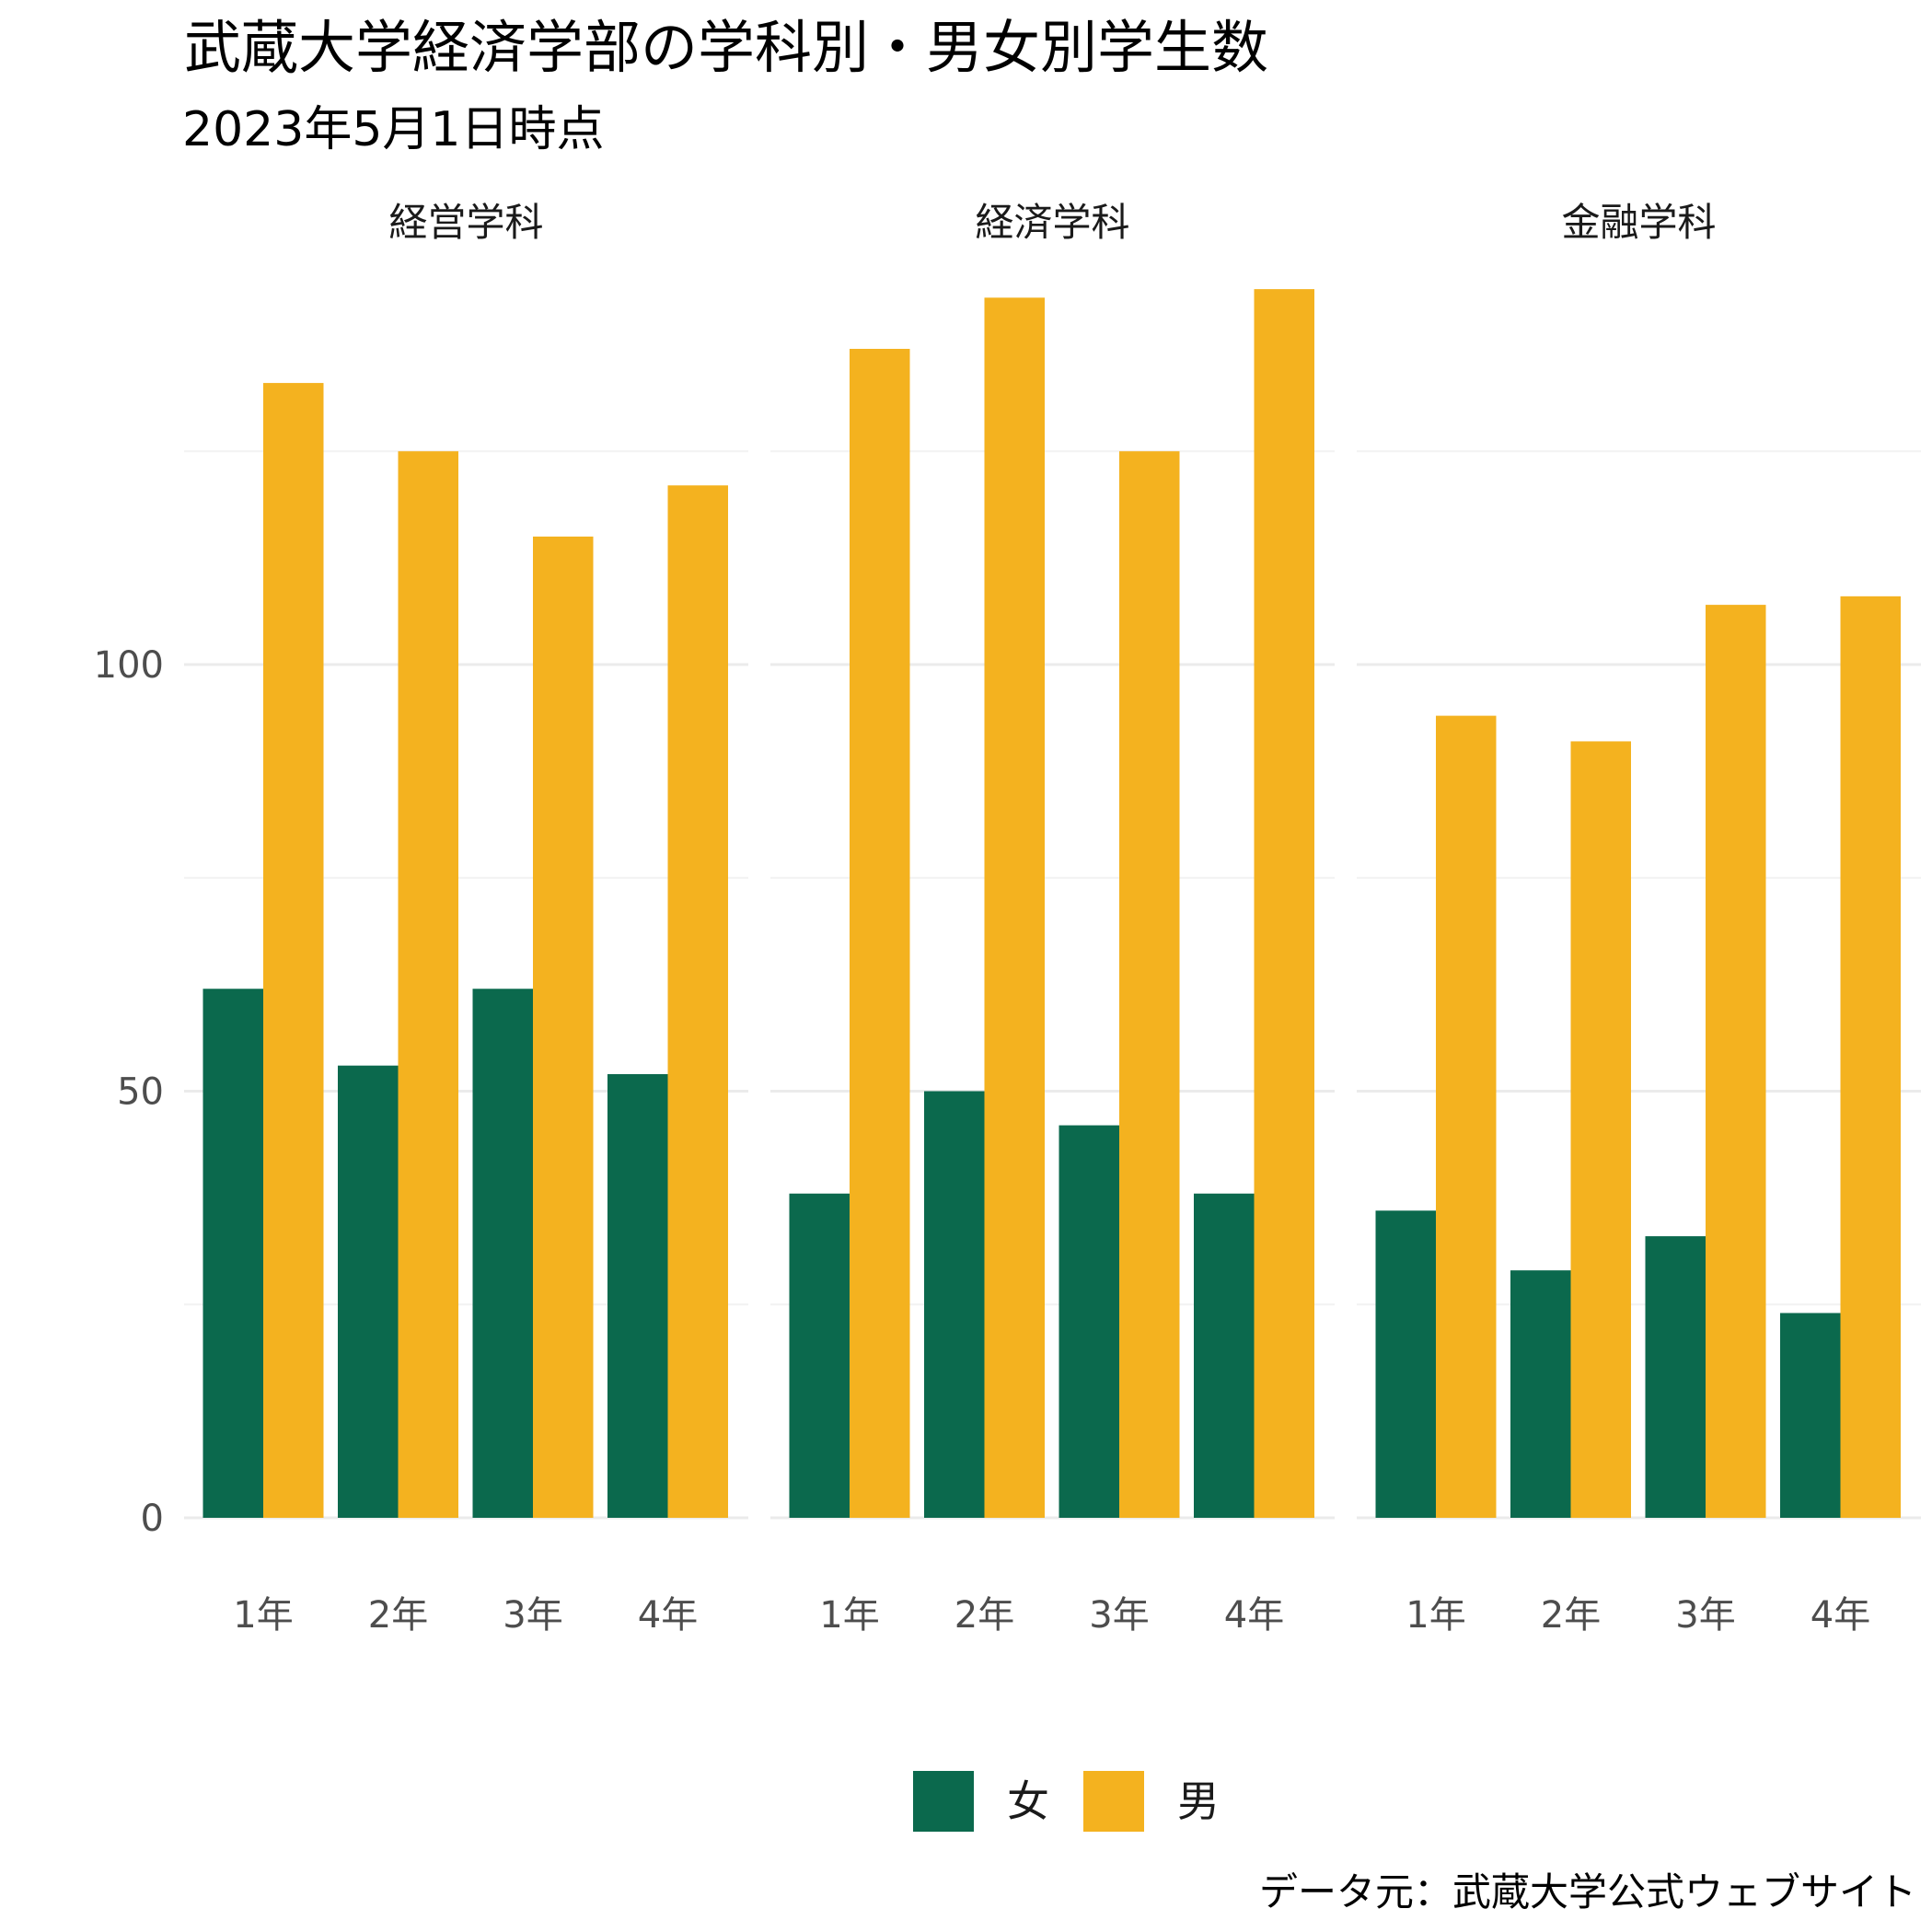 The height and width of the screenshot is (1932, 1932). Describe the element at coordinates (1198, 1801) in the screenshot. I see `legend-label: 男` at that location.